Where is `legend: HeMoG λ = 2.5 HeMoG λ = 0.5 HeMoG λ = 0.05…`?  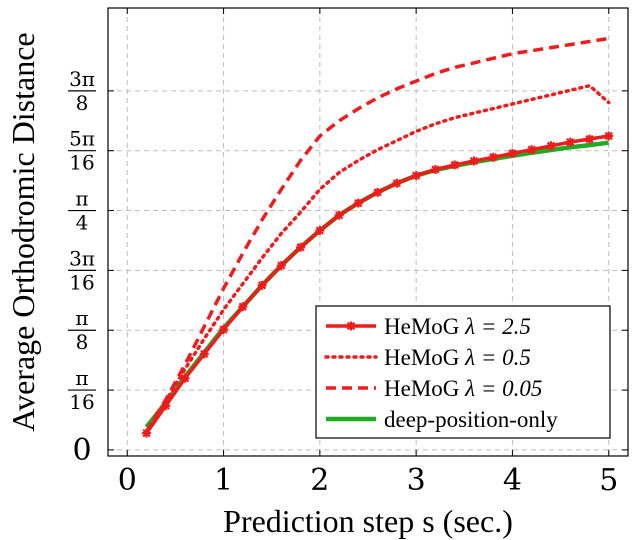 legend: HeMoG λ = 2.5 HeMoG λ = 0.5 HeMoG λ = 0.05… is located at coordinates (463, 372).